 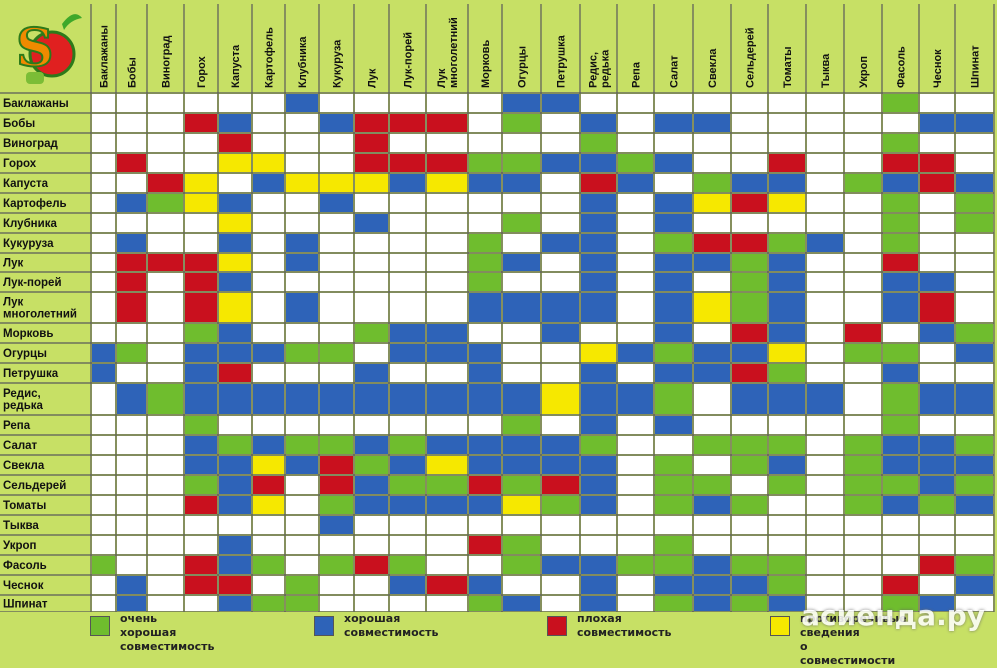 I want to click on column-header: Лук-порей, so click(x=409, y=60).